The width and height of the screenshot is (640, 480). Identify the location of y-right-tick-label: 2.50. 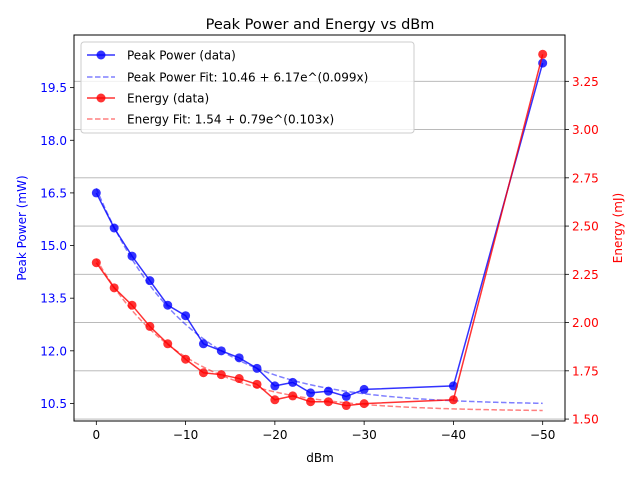
(585, 227).